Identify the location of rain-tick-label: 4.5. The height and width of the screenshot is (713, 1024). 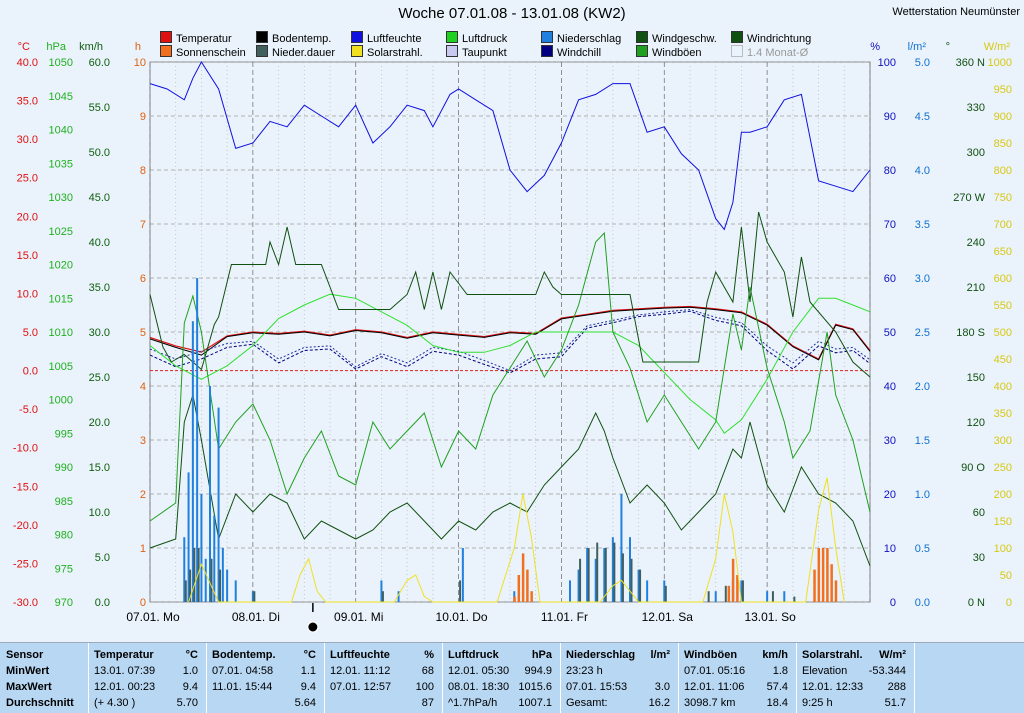
(922, 117).